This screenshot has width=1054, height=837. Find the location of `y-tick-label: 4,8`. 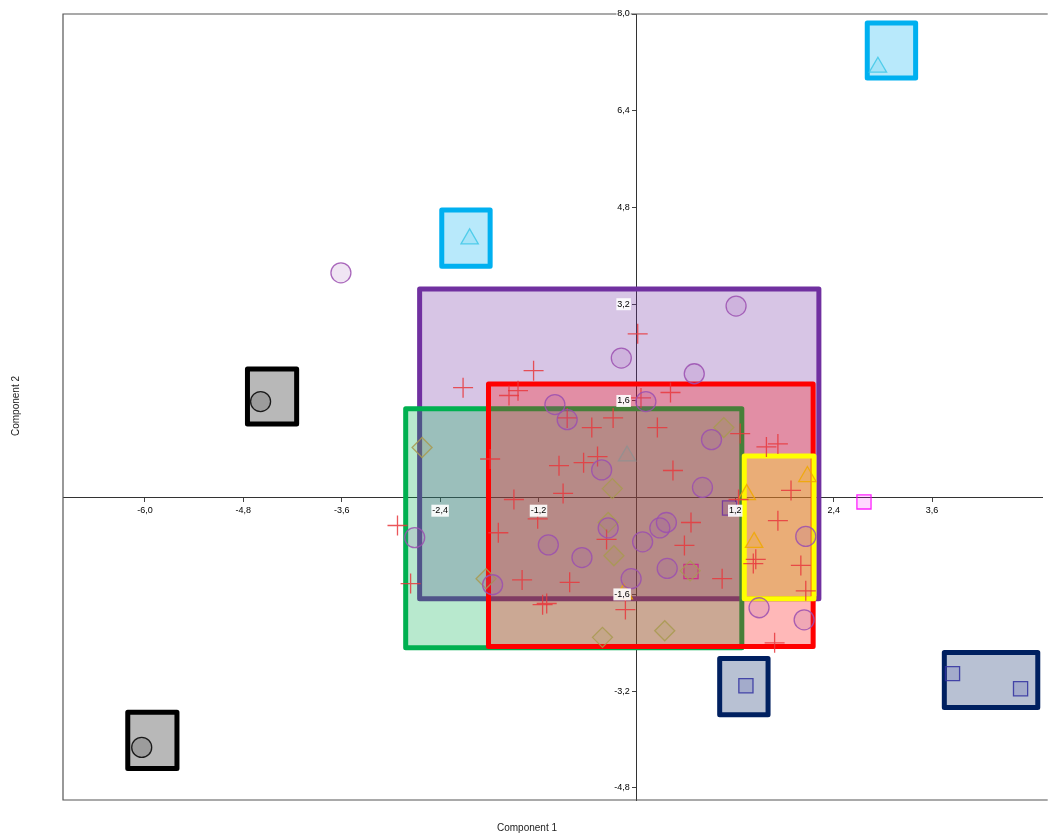

y-tick-label: 4,8 is located at coordinates (623, 206).